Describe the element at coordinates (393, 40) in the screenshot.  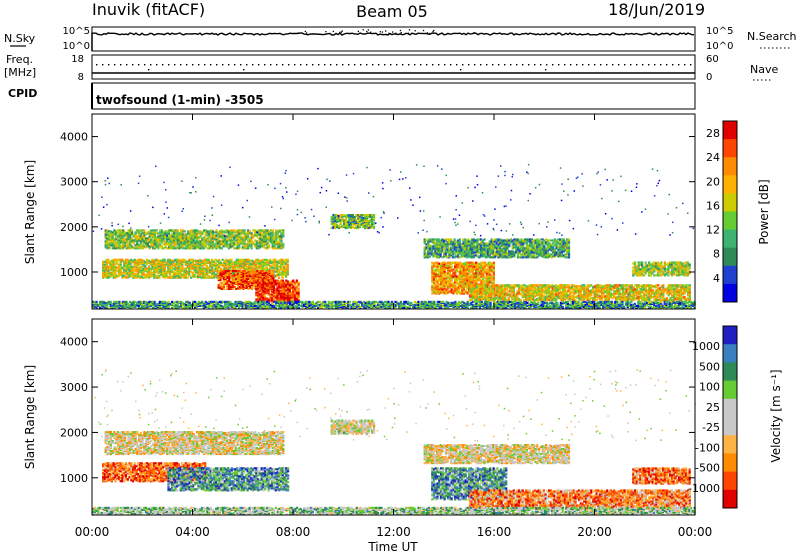
I see `nsky-trace` at that location.